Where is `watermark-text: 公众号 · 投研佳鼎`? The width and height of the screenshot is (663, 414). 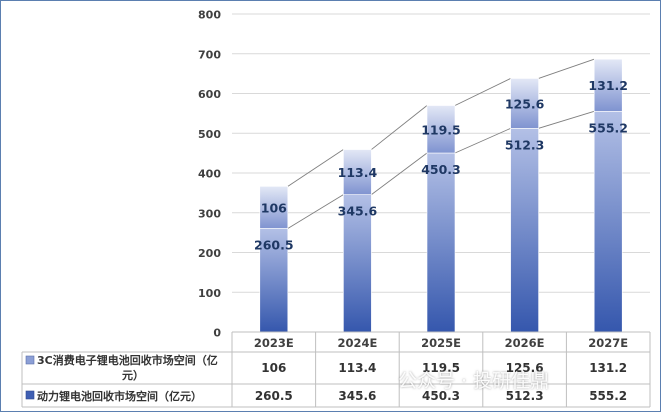 watermark-text: 公众号 · 投研佳鼎 is located at coordinates (474, 381).